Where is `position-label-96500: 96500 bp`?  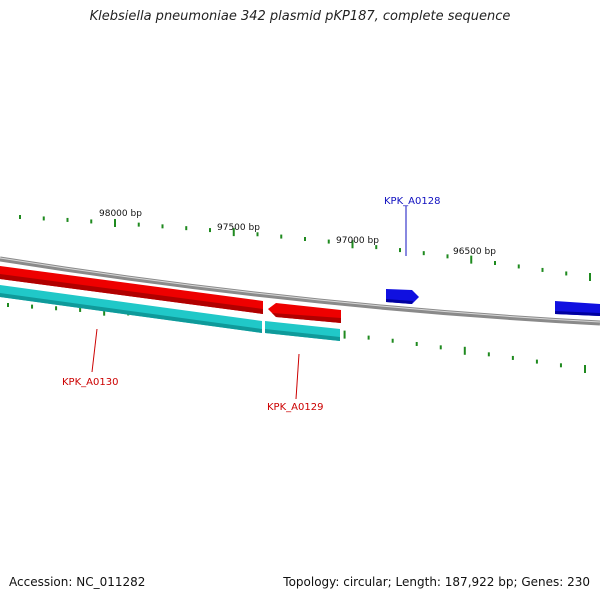 position-label-96500: 96500 bp is located at coordinates (474, 252).